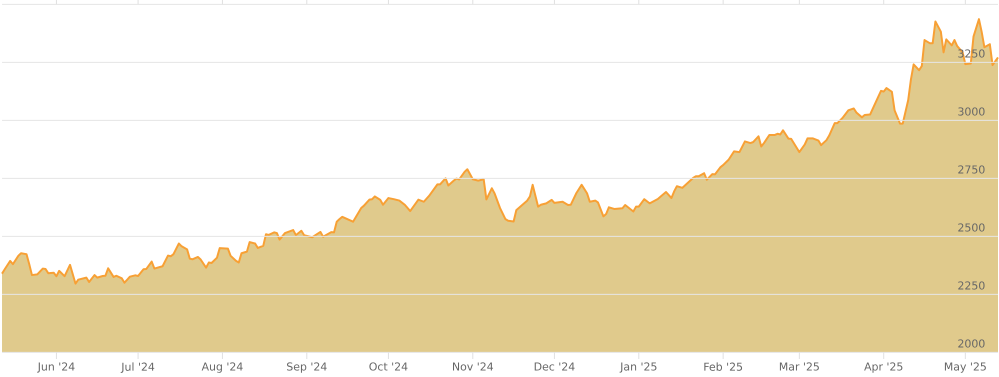 The height and width of the screenshot is (377, 999). What do you see at coordinates (307, 367) in the screenshot?
I see `x-tick-label: Sep '24` at bounding box center [307, 367].